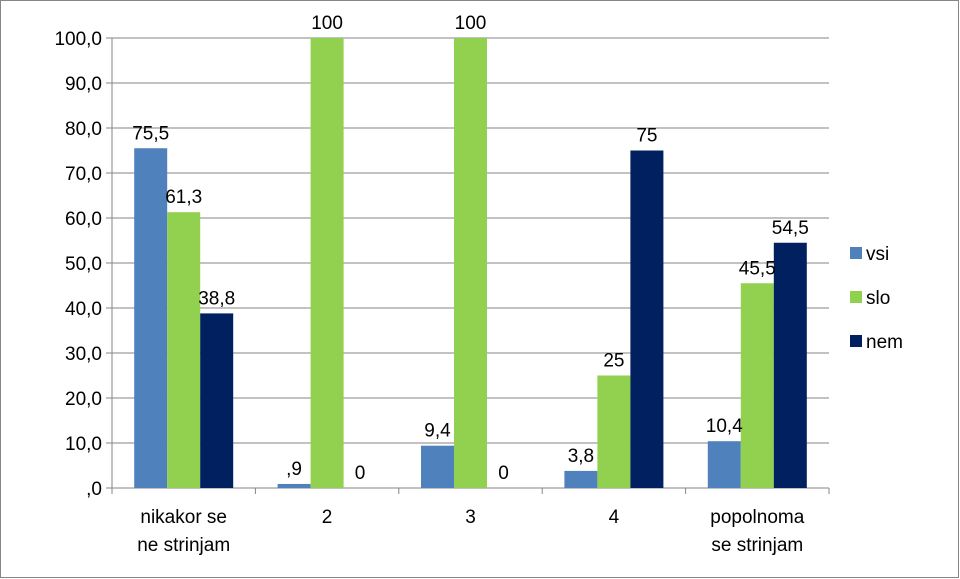 The image size is (960, 579). What do you see at coordinates (327, 517) in the screenshot?
I see `x-tick-label: 2` at bounding box center [327, 517].